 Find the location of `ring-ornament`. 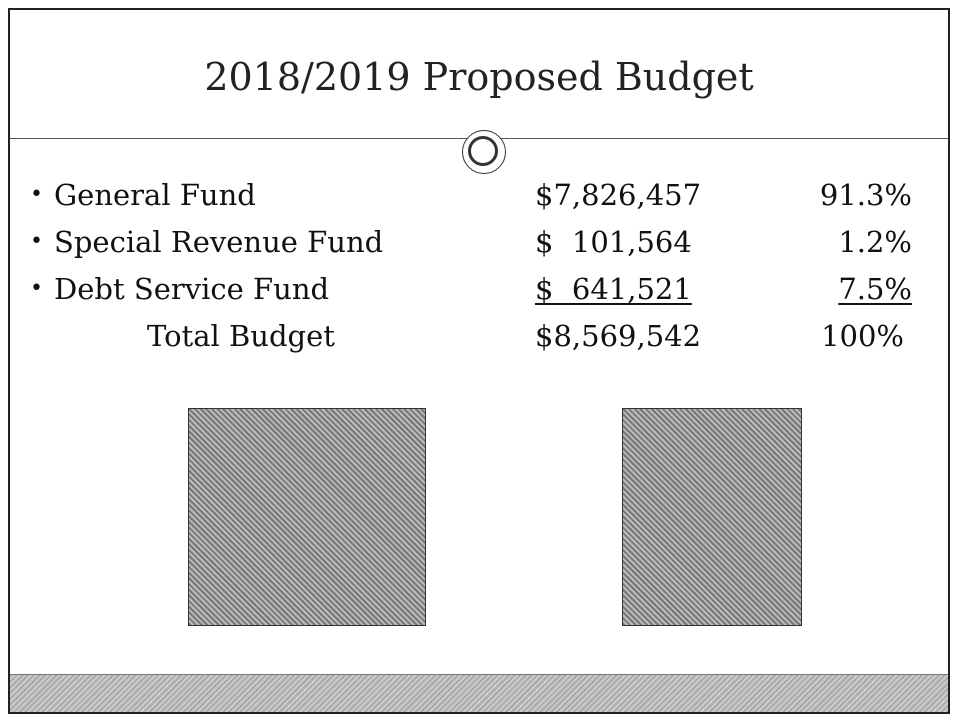

ring-ornament is located at coordinates (484, 152).